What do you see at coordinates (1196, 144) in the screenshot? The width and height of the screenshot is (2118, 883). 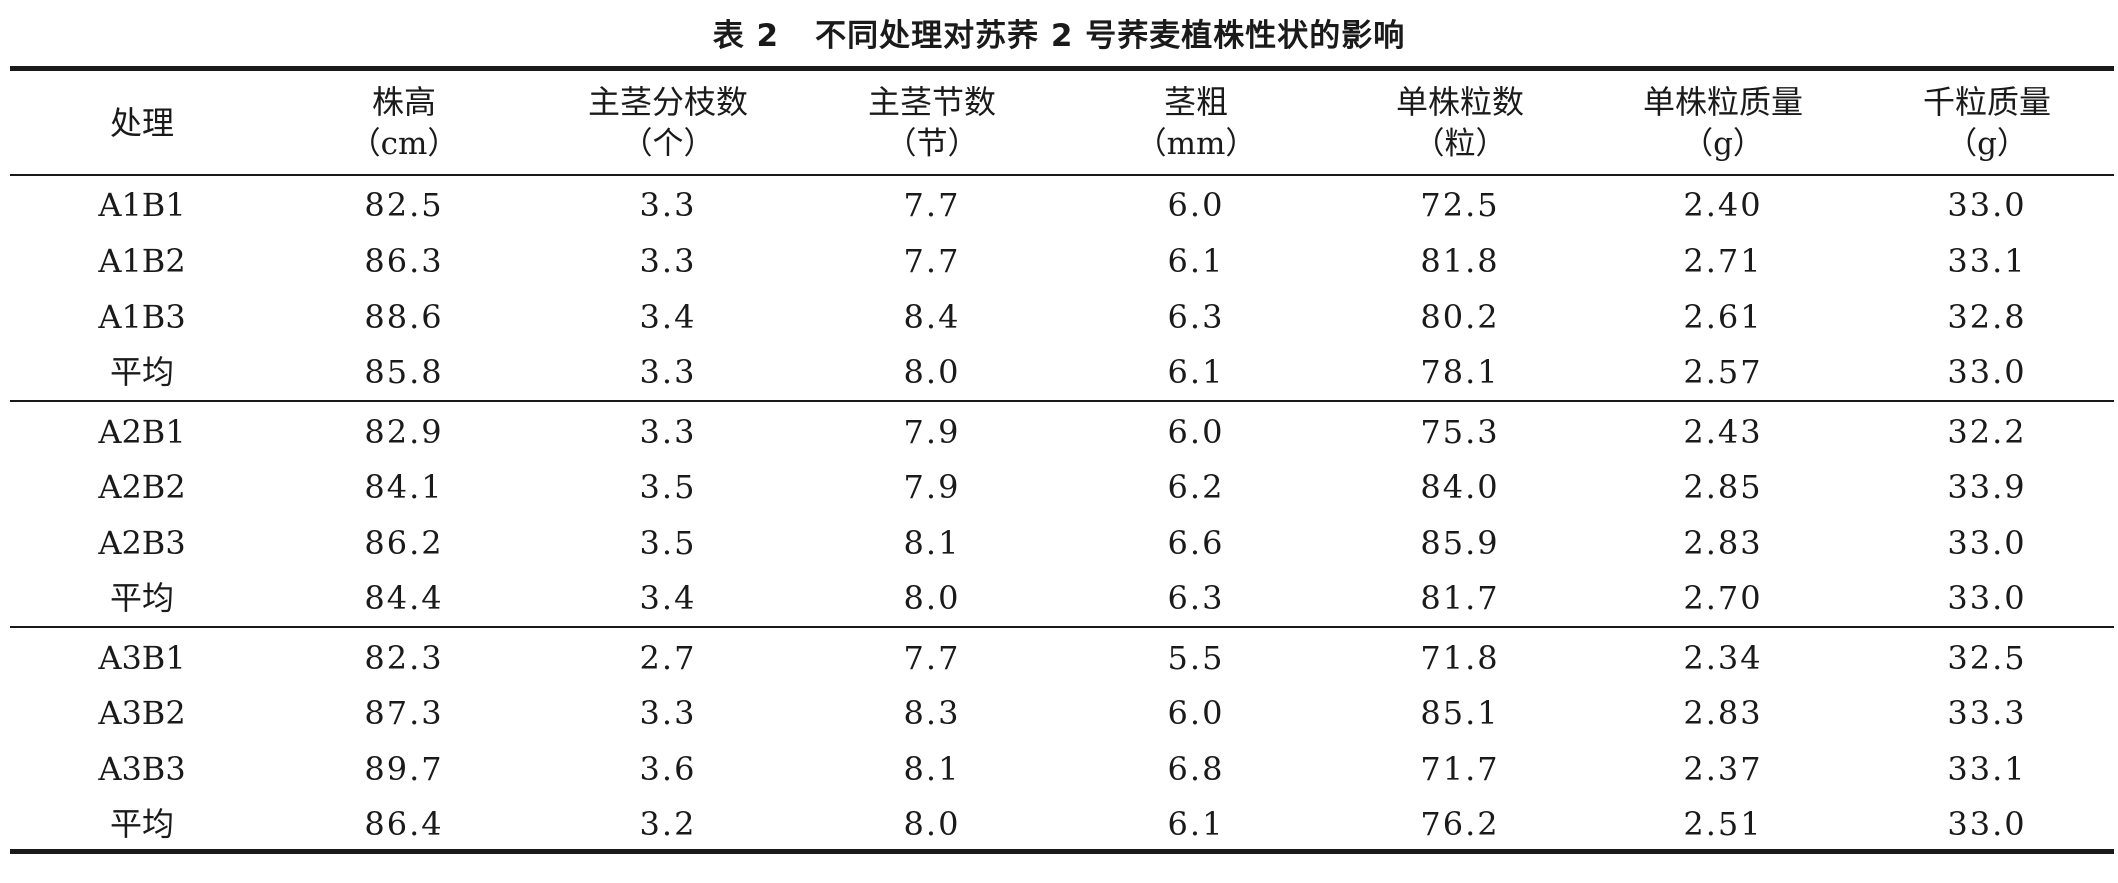 I see `header-unit: （mm）` at bounding box center [1196, 144].